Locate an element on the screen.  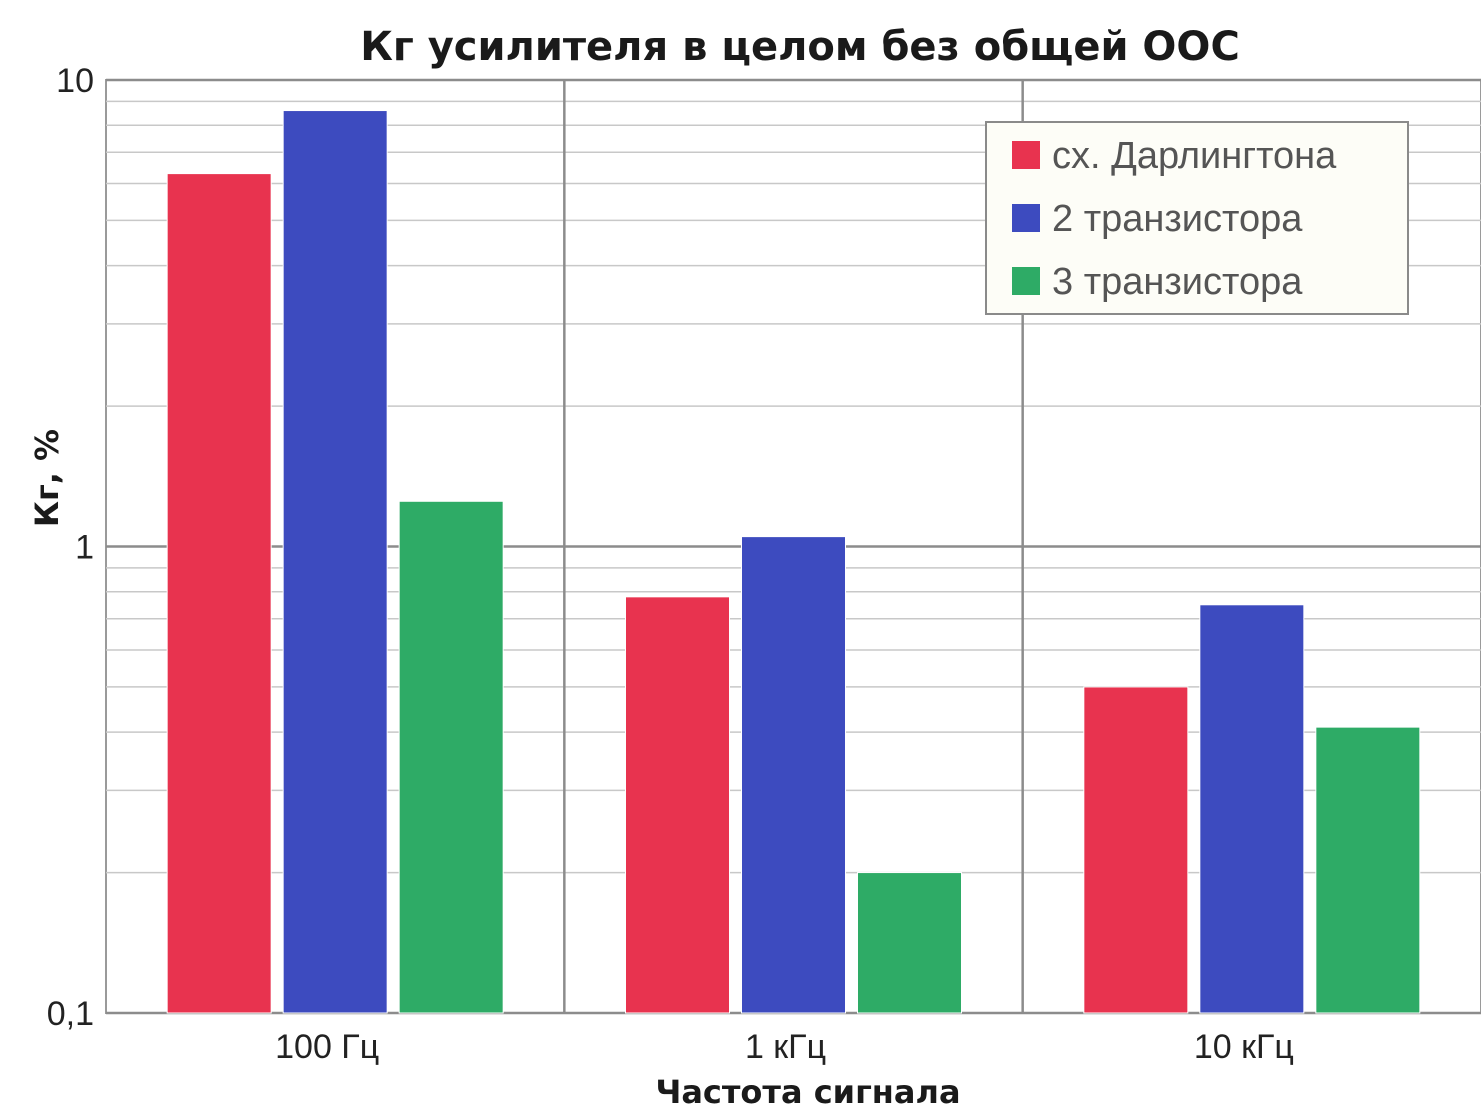
y-tick-label: 0,1 is located at coordinates (70, 1014).